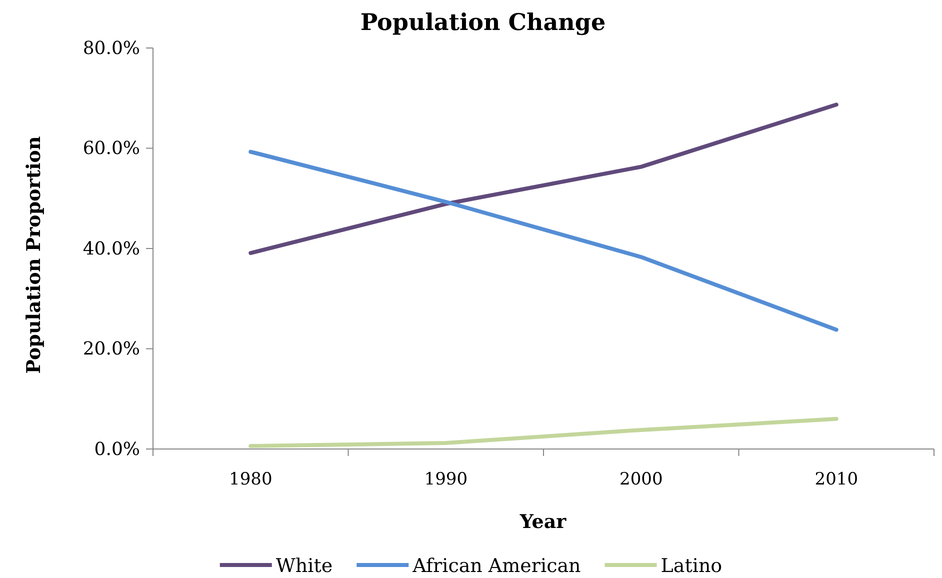 The width and height of the screenshot is (942, 578). What do you see at coordinates (117, 449) in the screenshot?
I see `y-tick-label: 0.0%` at bounding box center [117, 449].